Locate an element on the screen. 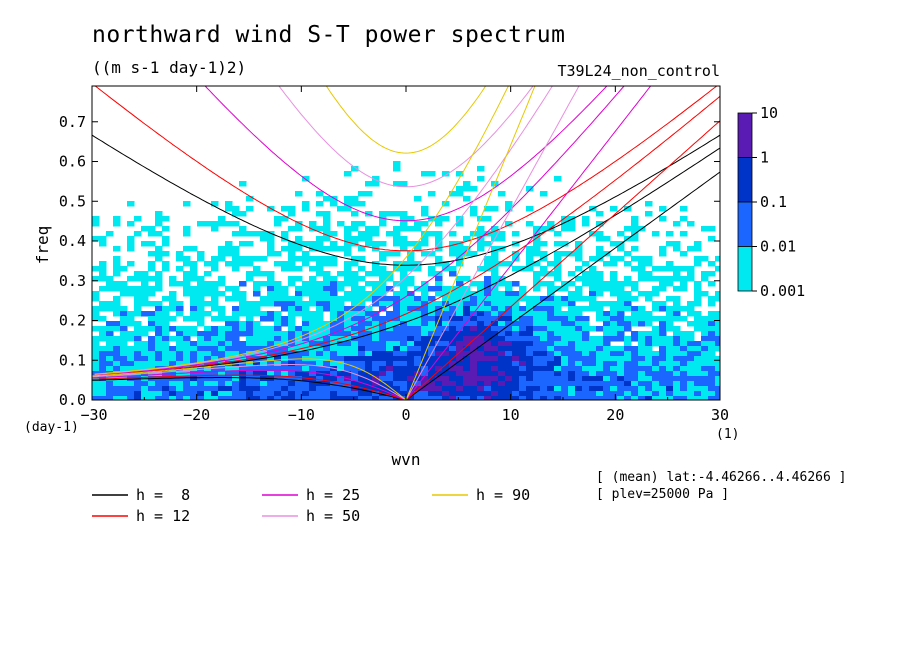 The height and width of the screenshot is (654, 904). x-tick-label: −10 is located at coordinates (301, 415).